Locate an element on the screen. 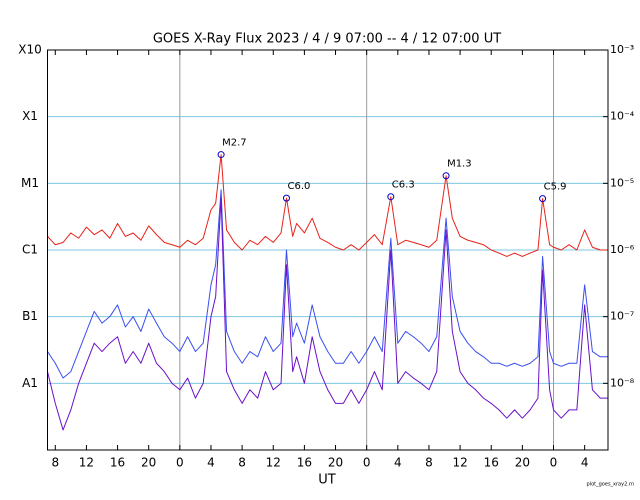  flare-label: C6.0 is located at coordinates (298, 186).